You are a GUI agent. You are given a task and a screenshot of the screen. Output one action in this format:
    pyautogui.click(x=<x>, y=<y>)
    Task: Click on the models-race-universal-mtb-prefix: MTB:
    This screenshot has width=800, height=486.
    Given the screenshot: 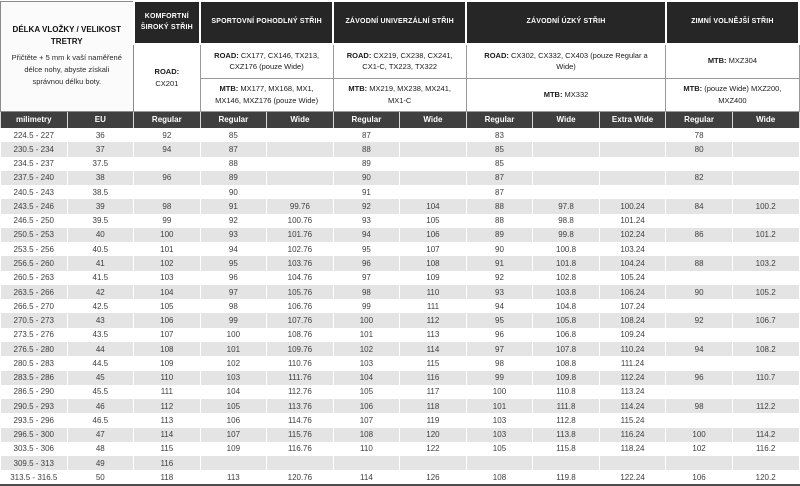 What is the action you would take?
    pyautogui.click(x=358, y=88)
    